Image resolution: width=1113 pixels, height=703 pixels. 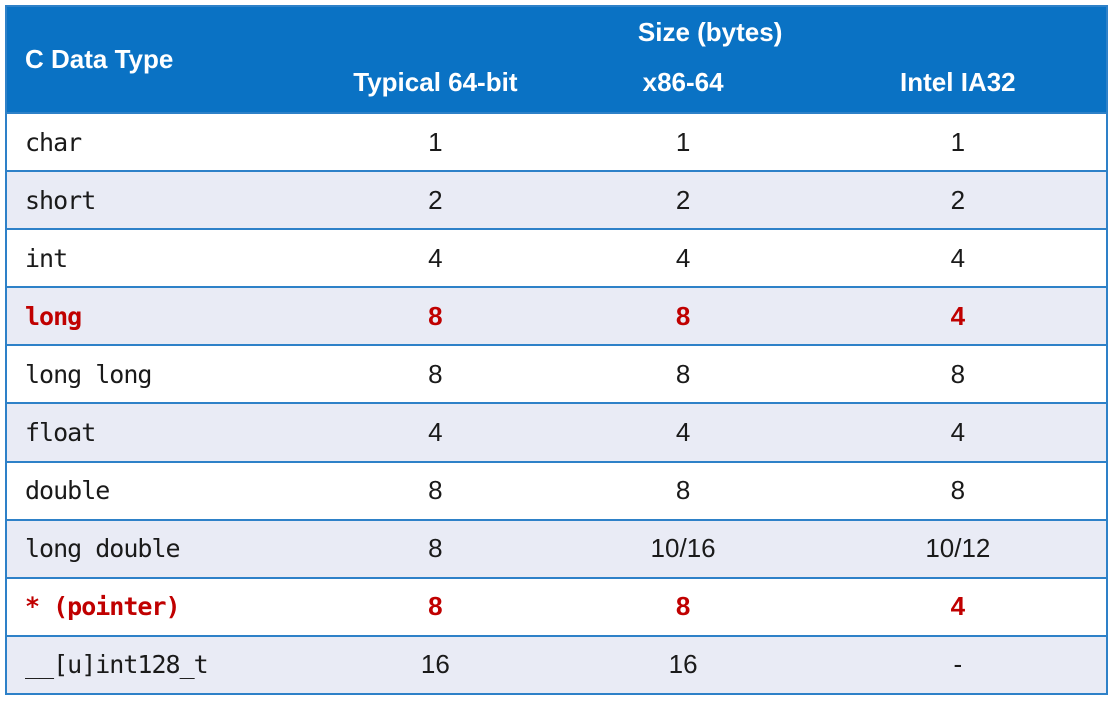 I want to click on size-typical64-cell: 1, so click(x=435, y=141).